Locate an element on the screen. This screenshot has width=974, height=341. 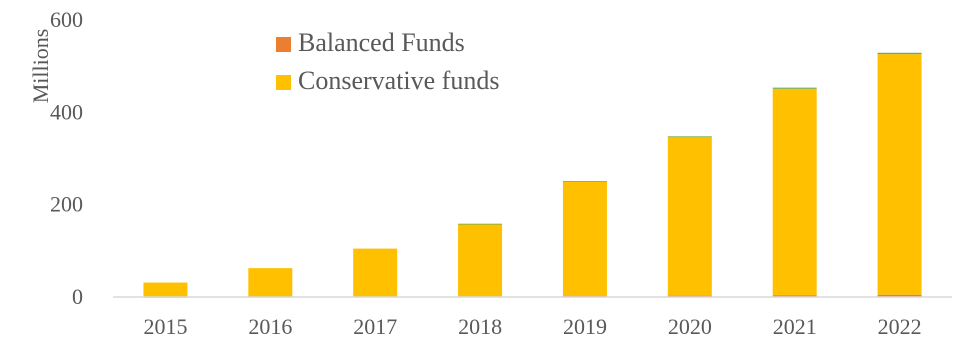
x-tick-label: 2017 is located at coordinates (375, 326).